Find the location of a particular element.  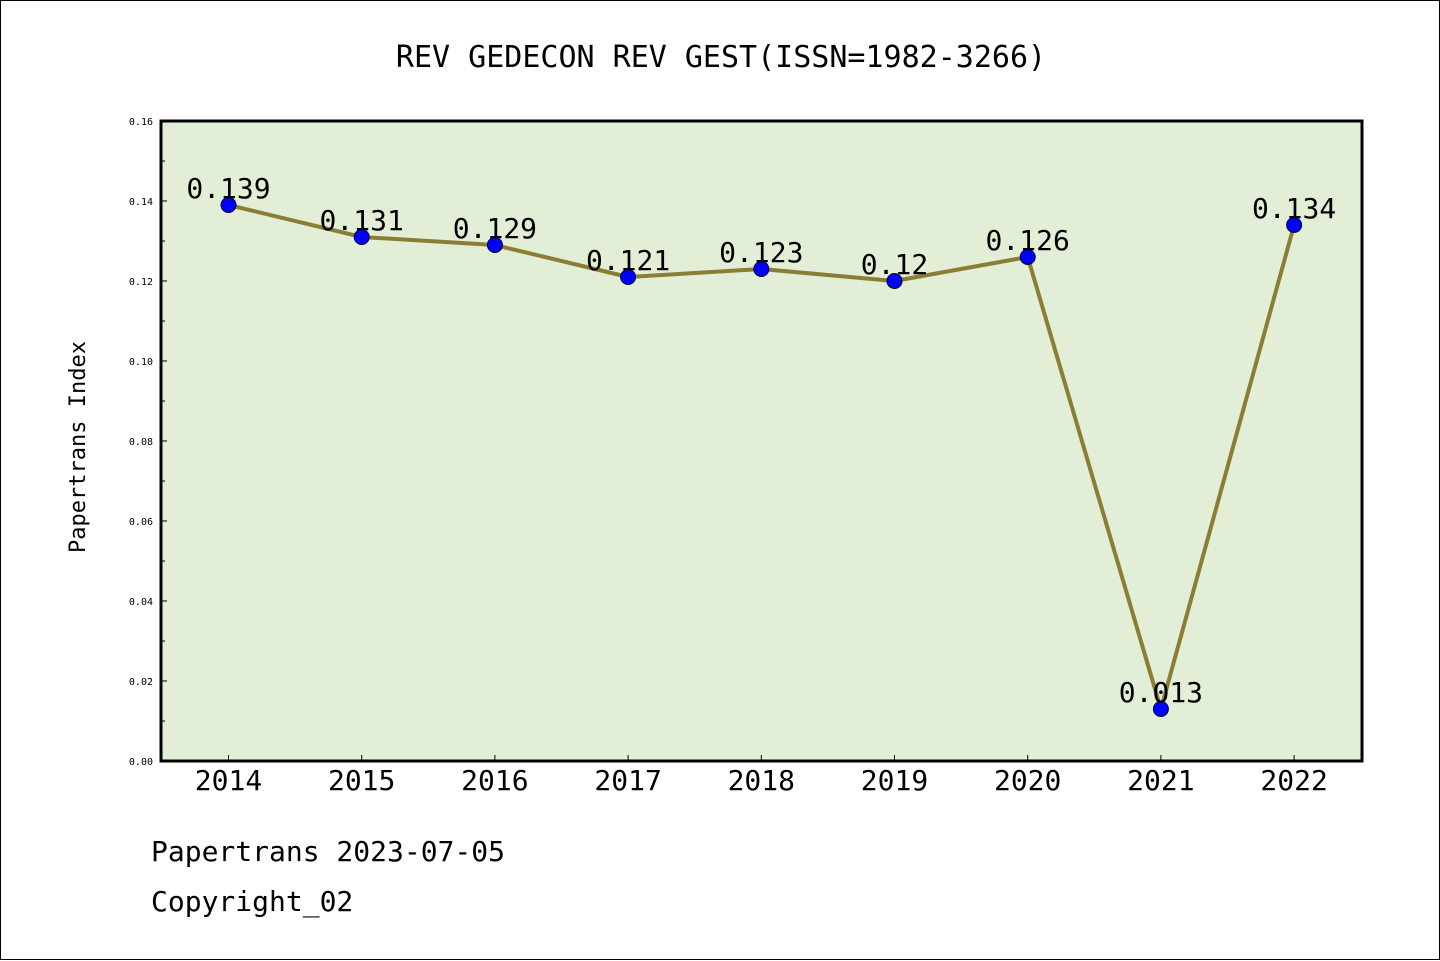

x-tick-label: 2019 is located at coordinates (894, 780).